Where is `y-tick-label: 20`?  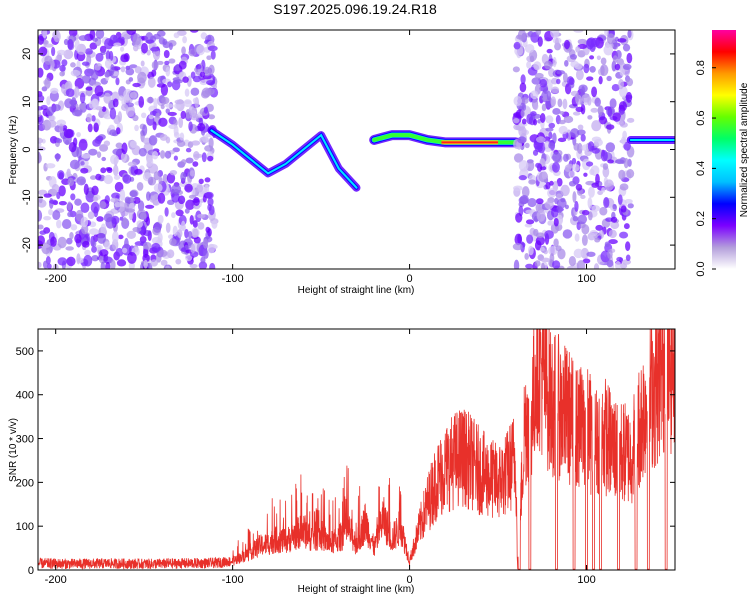 y-tick-label: 20 is located at coordinates (27, 54).